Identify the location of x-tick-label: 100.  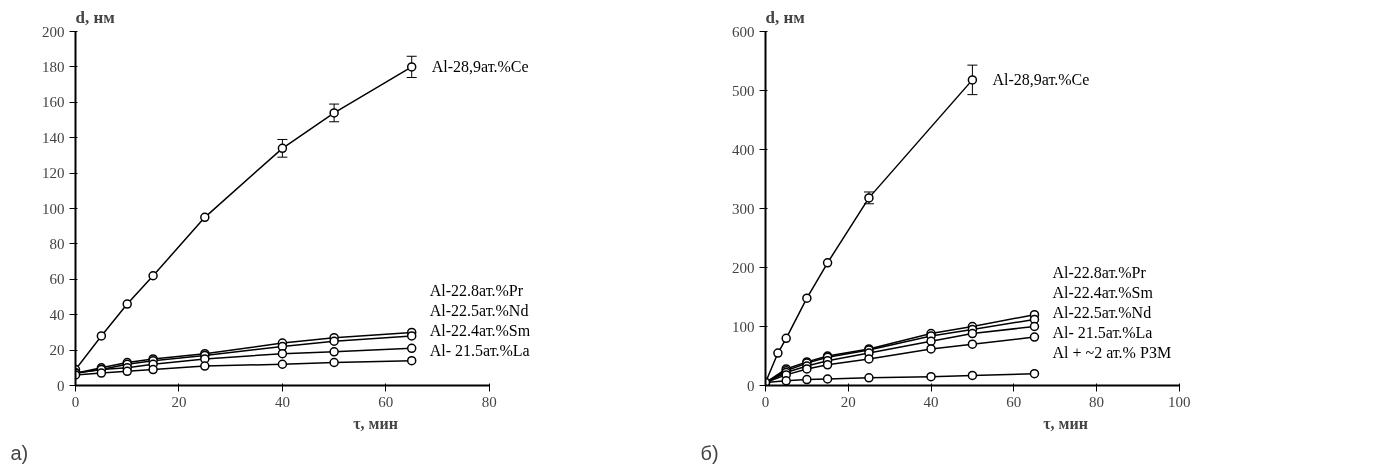
(1179, 401).